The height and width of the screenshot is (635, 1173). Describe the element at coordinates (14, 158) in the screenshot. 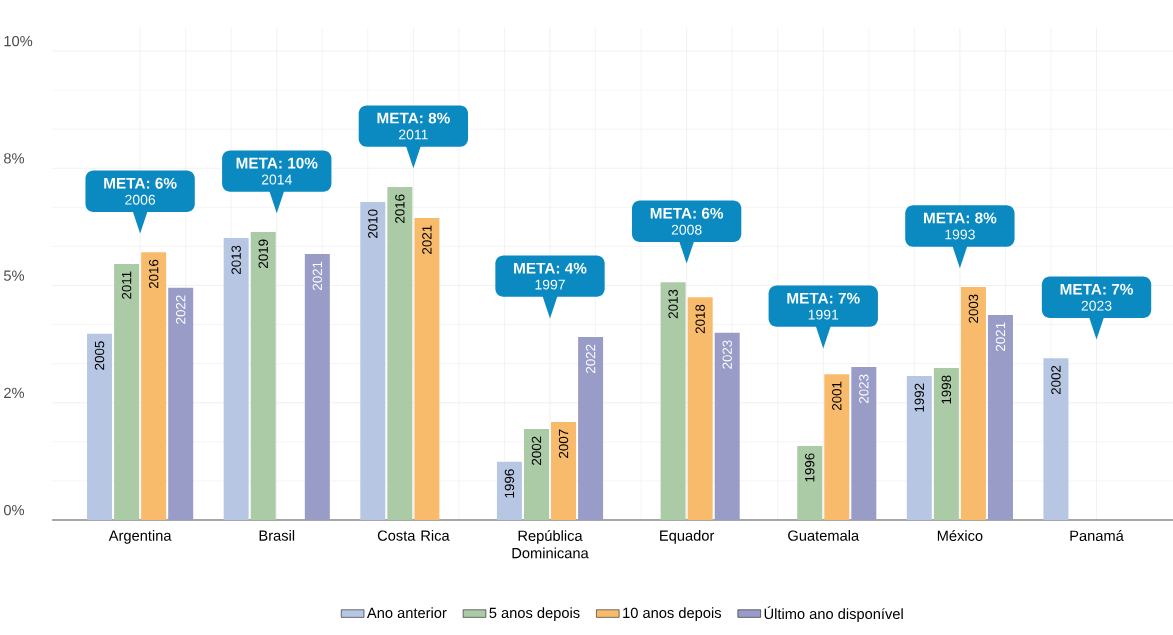

I see `y-tick-label: 8%` at that location.